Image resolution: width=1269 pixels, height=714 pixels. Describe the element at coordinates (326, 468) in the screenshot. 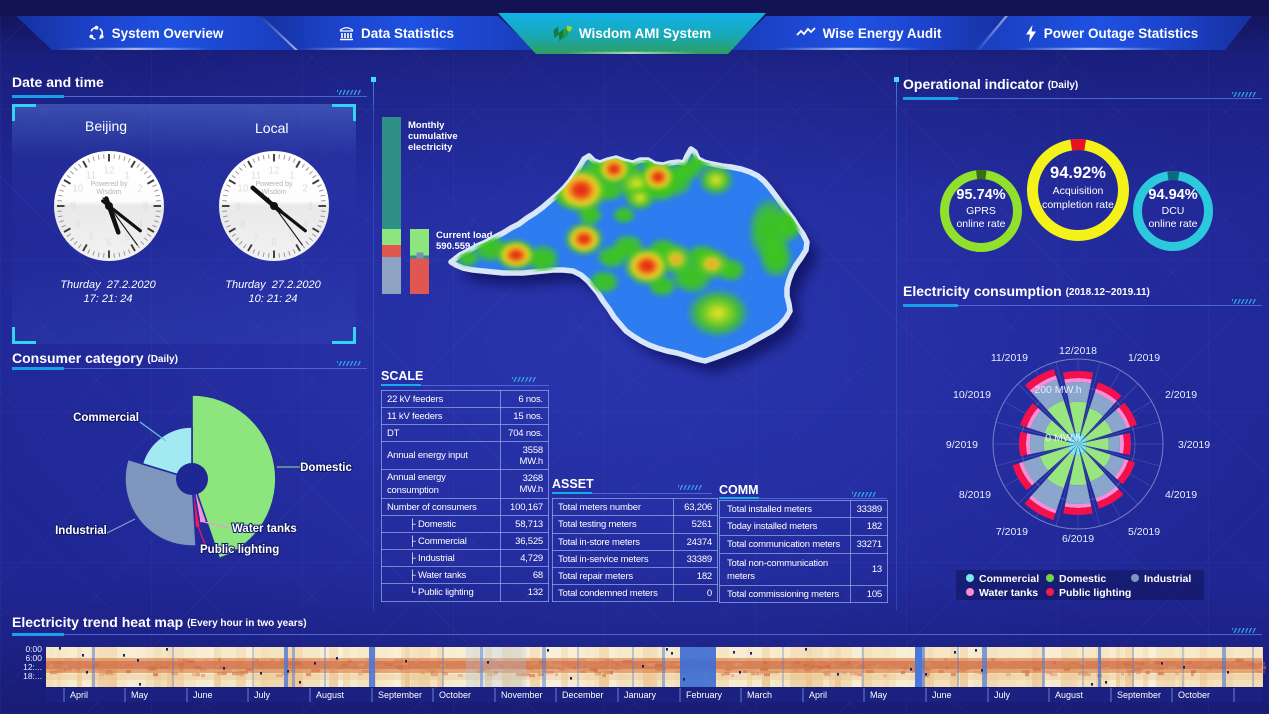

I see `svg-text: Domestic` at that location.